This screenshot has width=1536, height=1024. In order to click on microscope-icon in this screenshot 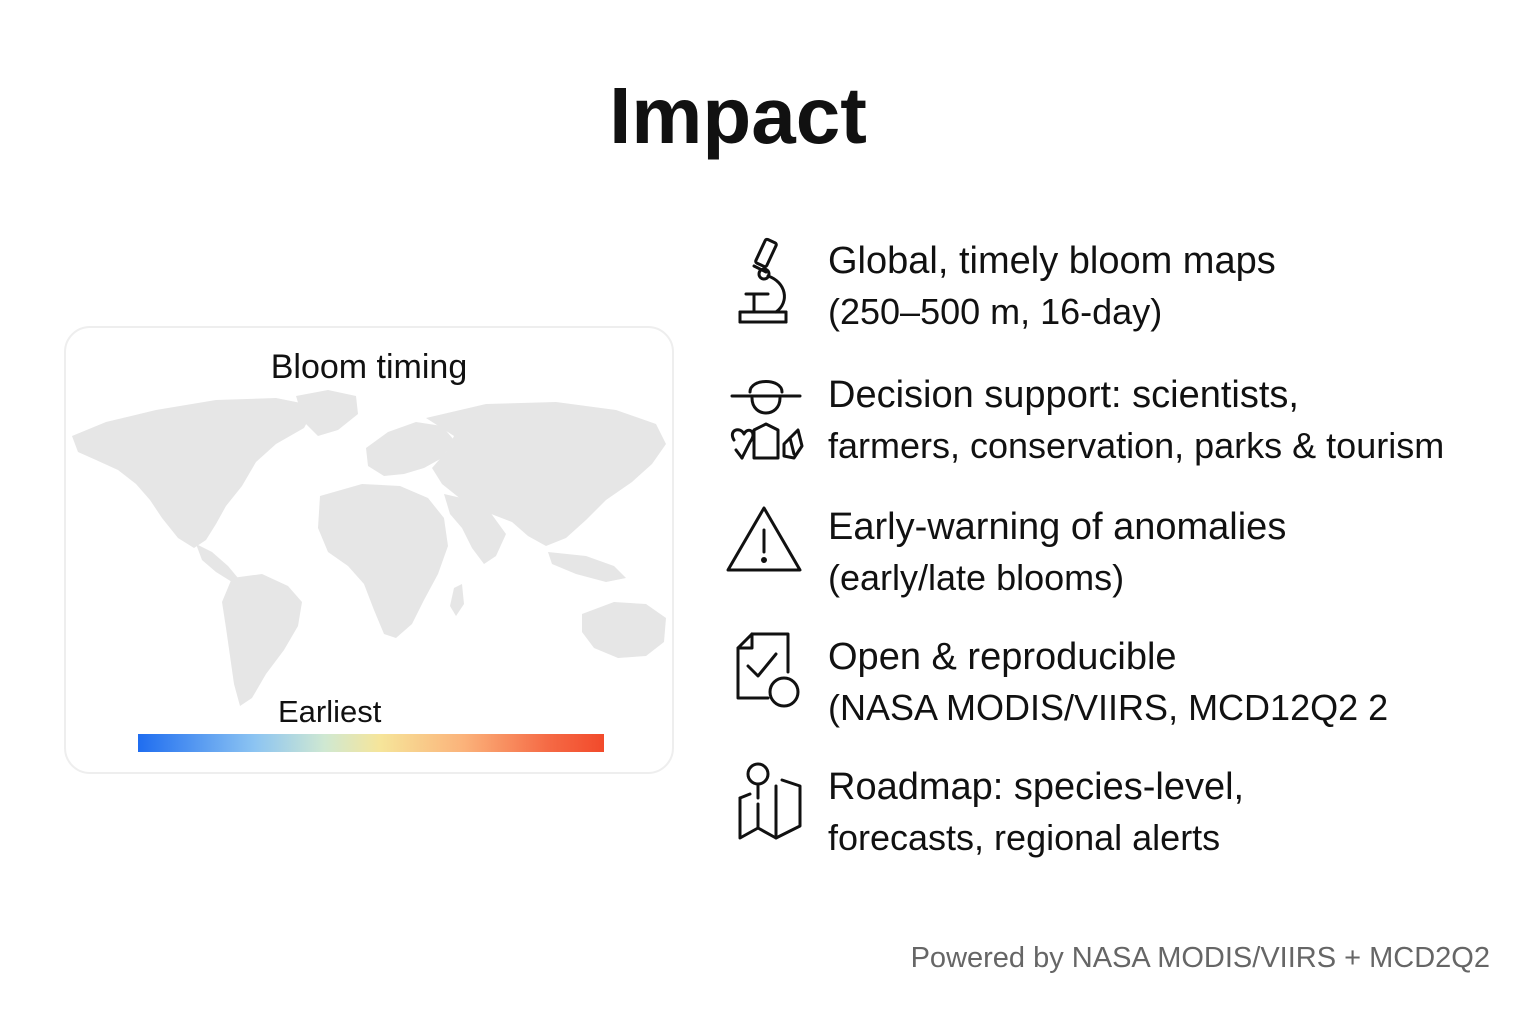, I will do `click(763, 280)`.